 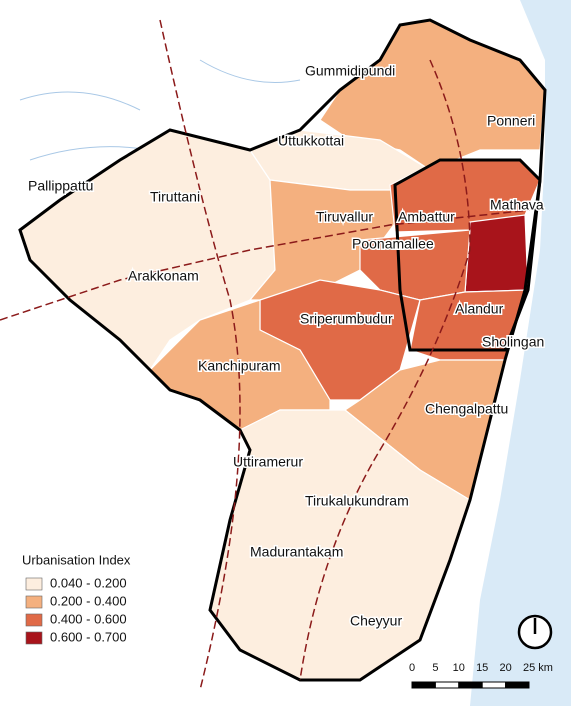 What do you see at coordinates (459, 668) in the screenshot?
I see `scale-label: 10` at bounding box center [459, 668].